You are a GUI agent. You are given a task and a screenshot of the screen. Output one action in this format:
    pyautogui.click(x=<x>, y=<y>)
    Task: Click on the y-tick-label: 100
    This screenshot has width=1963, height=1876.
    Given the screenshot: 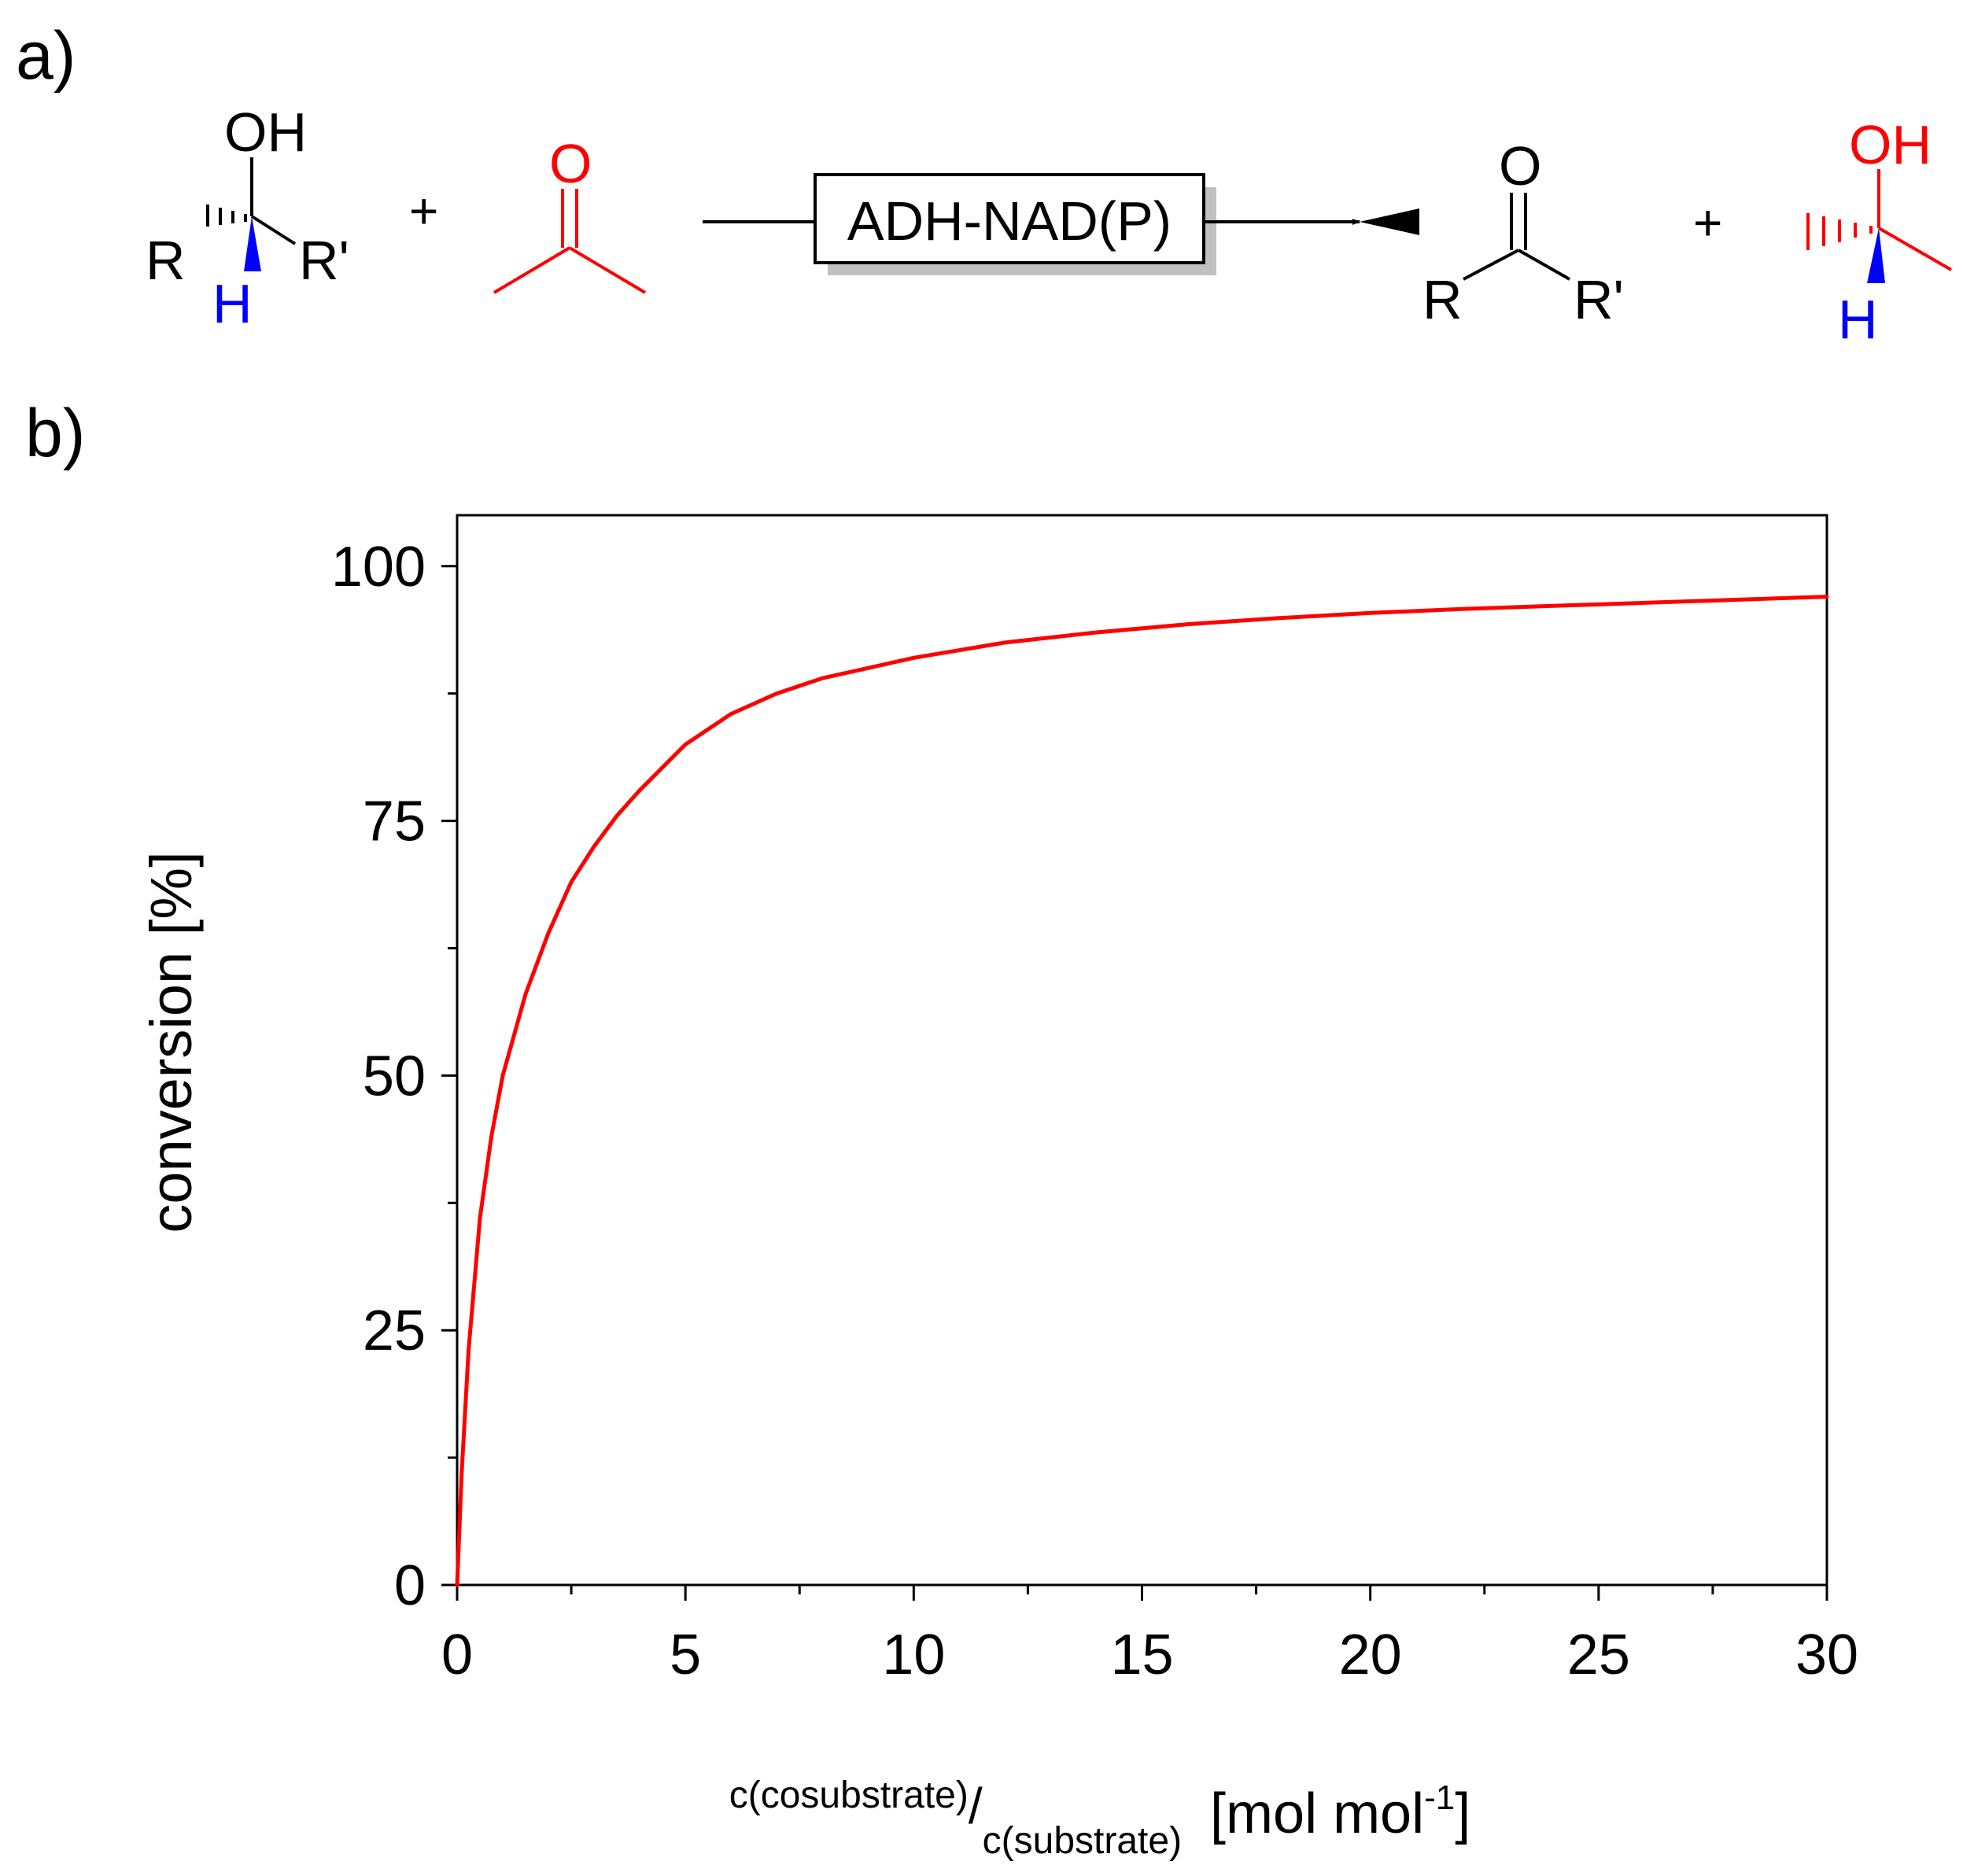 What is the action you would take?
    pyautogui.click(x=378, y=568)
    